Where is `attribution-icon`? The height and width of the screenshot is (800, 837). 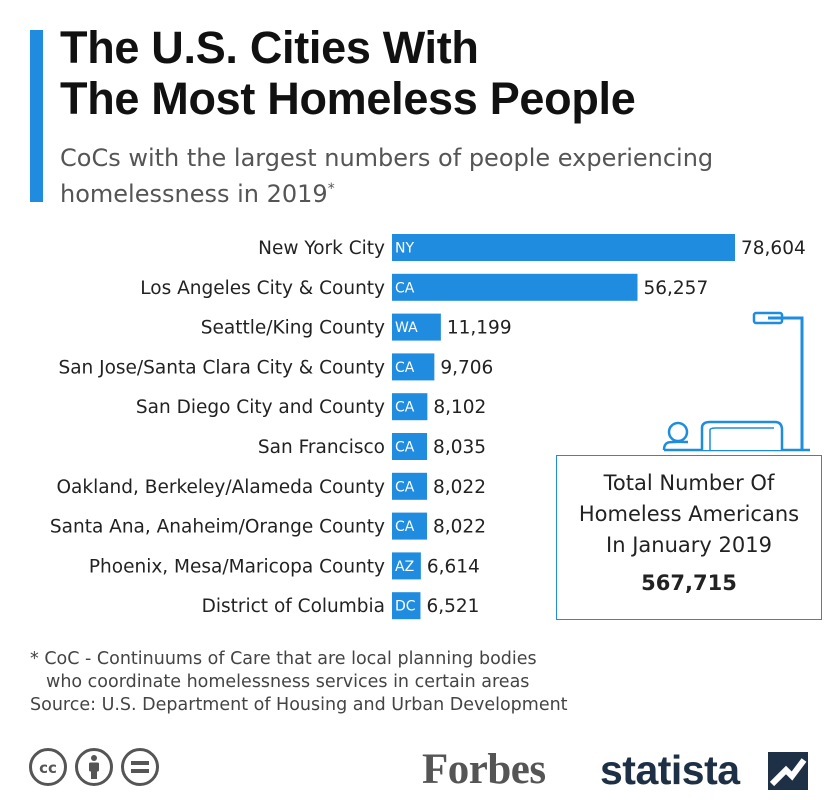 attribution-icon is located at coordinates (94, 767).